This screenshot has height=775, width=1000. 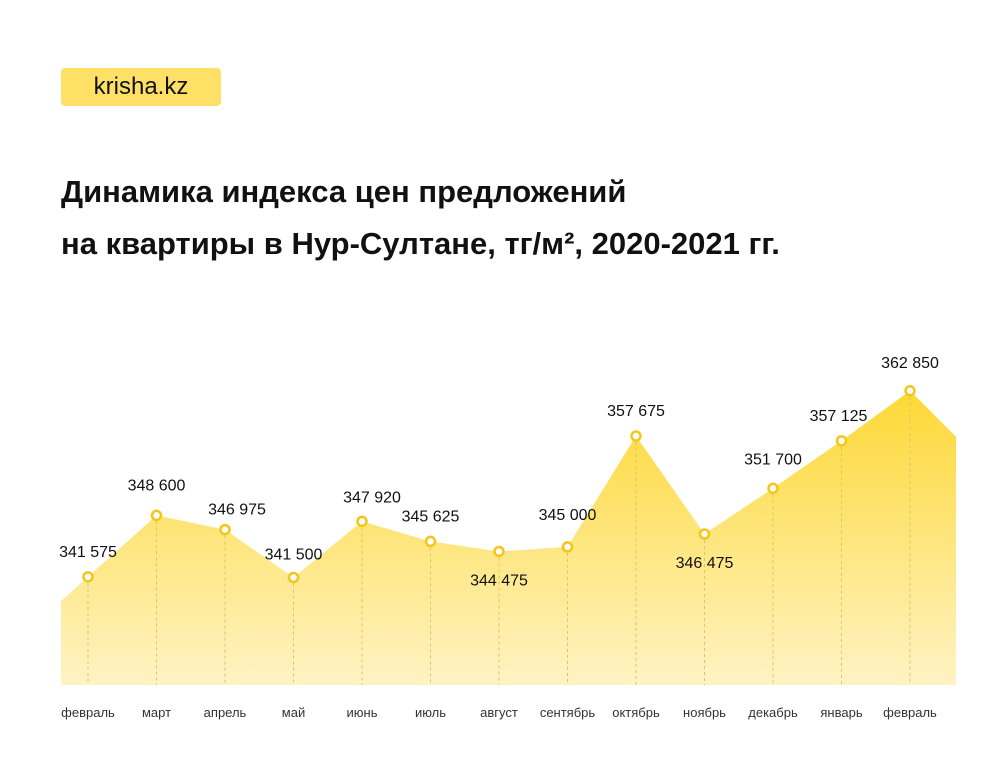 What do you see at coordinates (499, 580) in the screenshot?
I see `value-label: 344 475` at bounding box center [499, 580].